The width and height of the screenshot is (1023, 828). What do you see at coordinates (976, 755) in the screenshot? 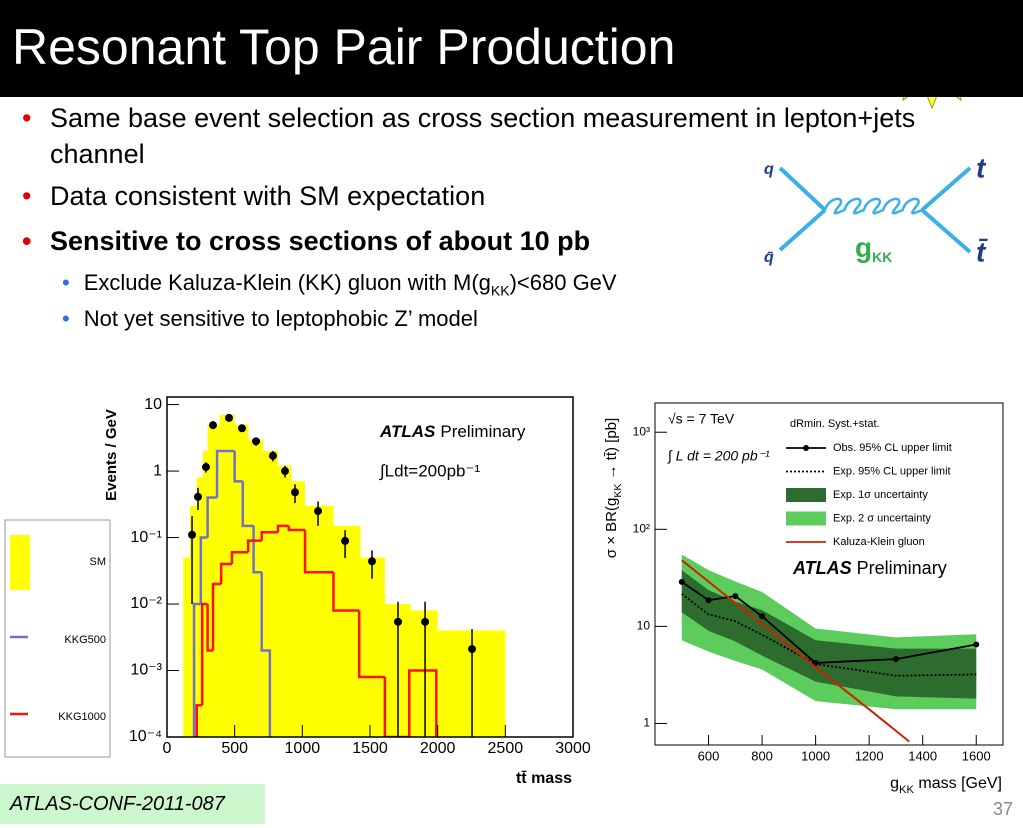
I see `x-tick-label: 1600` at bounding box center [976, 755].